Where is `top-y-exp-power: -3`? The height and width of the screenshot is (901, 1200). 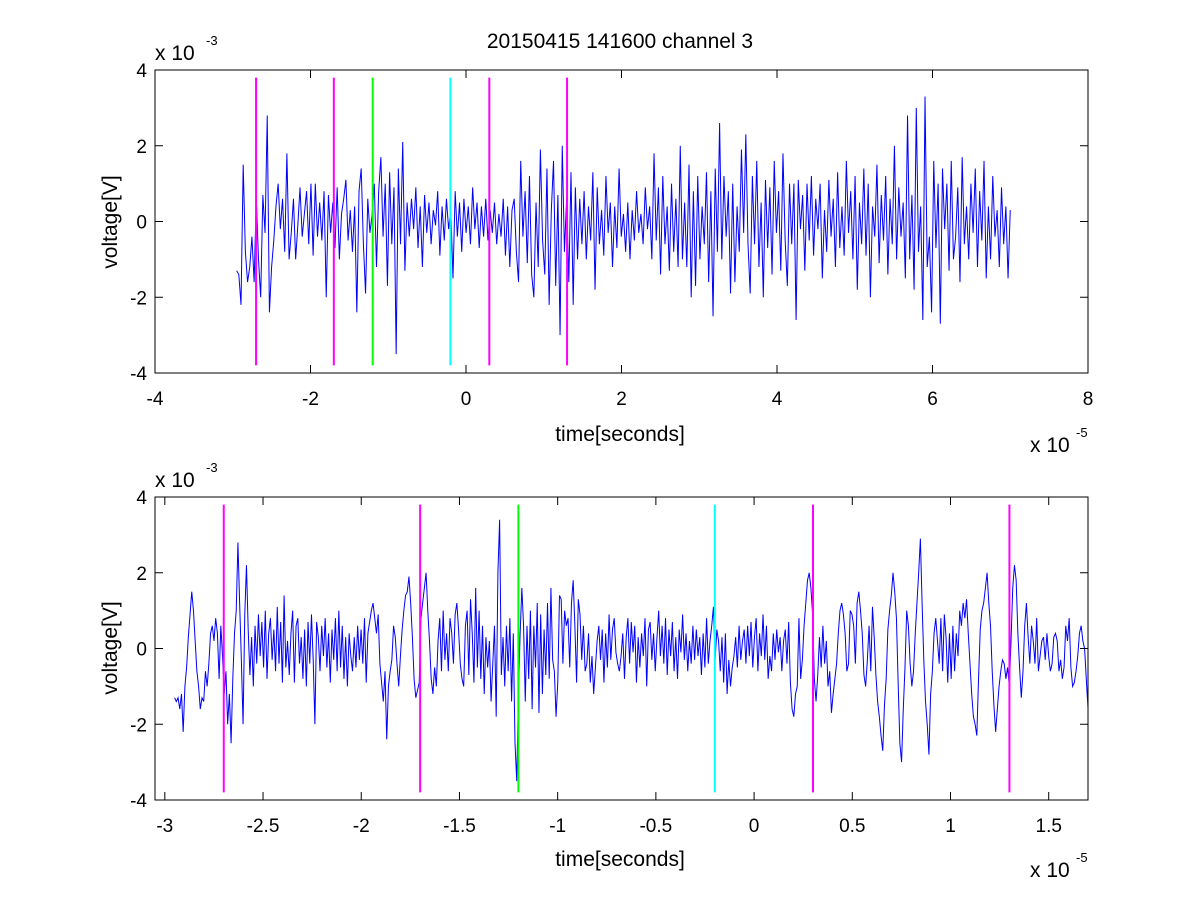 top-y-exp-power: -3 is located at coordinates (212, 40).